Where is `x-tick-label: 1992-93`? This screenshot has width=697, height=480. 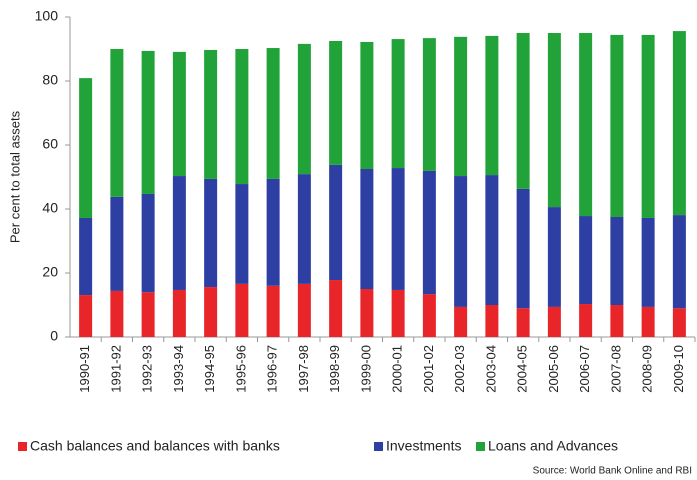
x-tick-label: 1992-93 is located at coordinates (147, 369).